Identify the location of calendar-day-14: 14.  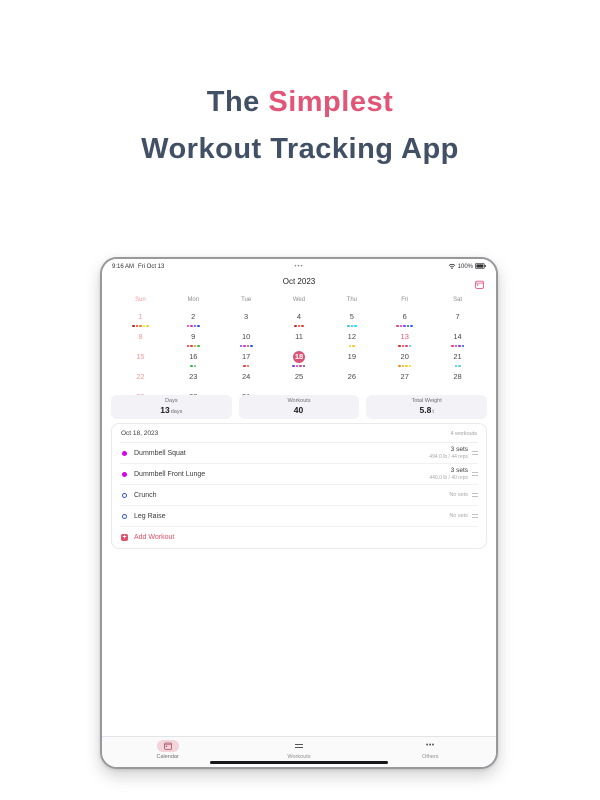
(457, 337).